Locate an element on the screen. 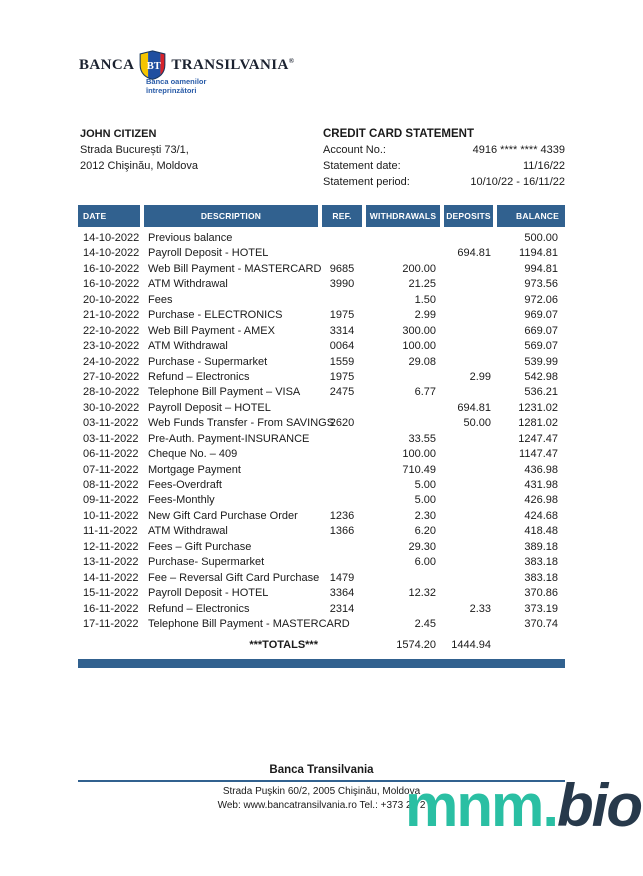 Image resolution: width=643 pixels, height=876 pixels. cell-date: 20-10-2022 is located at coordinates (111, 299).